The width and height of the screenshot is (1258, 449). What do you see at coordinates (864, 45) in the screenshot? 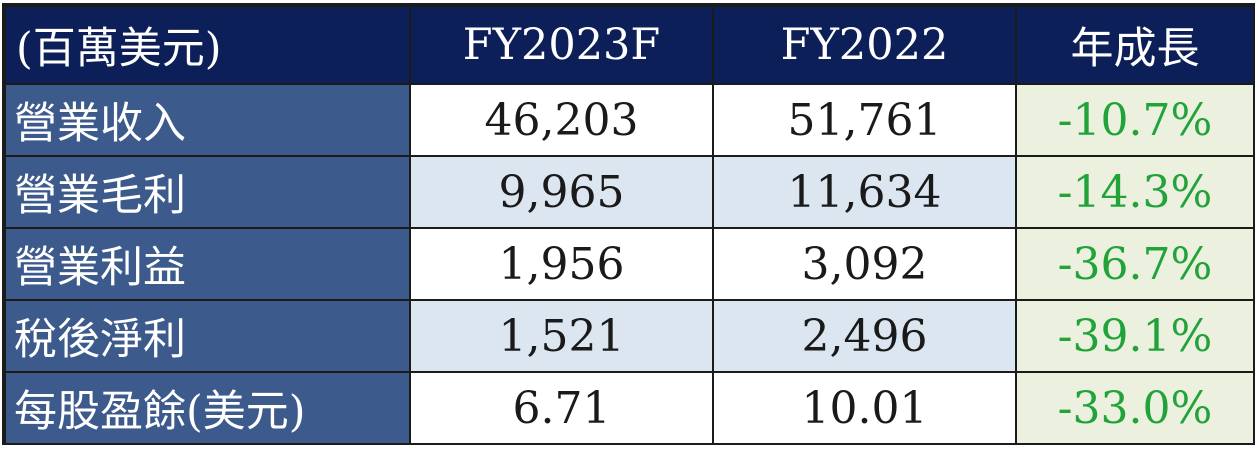
I see `fy2022-header: FY2022` at bounding box center [864, 45].